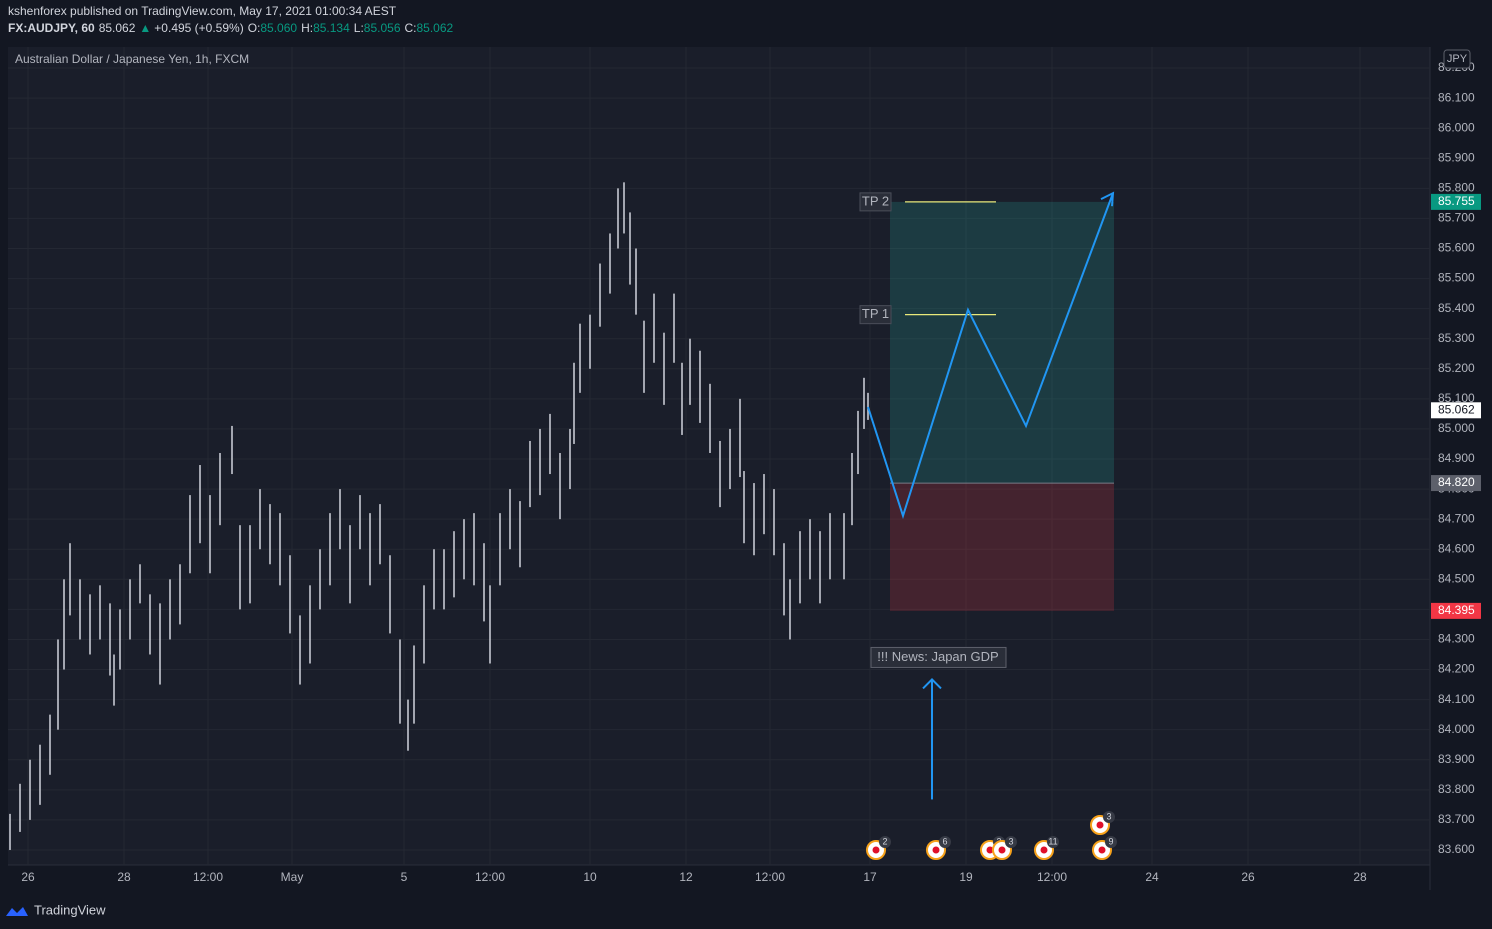 The width and height of the screenshot is (1492, 929). What do you see at coordinates (1002, 547) in the screenshot?
I see `loss-zone` at bounding box center [1002, 547].